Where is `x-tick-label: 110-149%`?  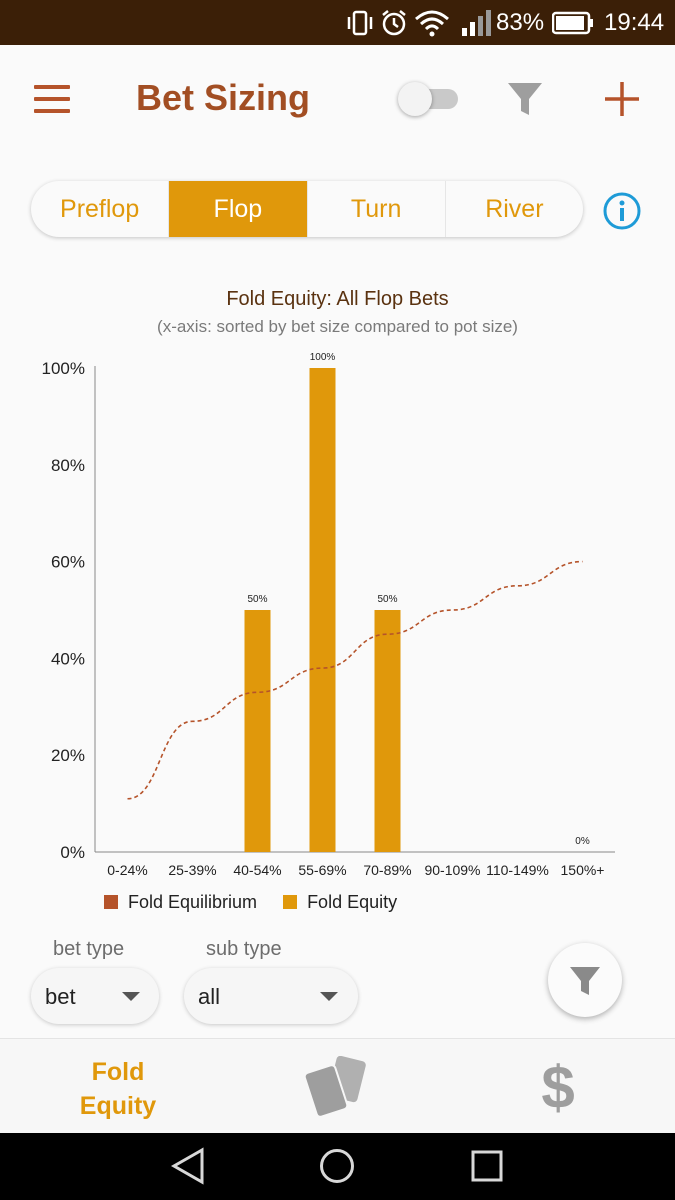
x-tick-label: 110-149% is located at coordinates (517, 870).